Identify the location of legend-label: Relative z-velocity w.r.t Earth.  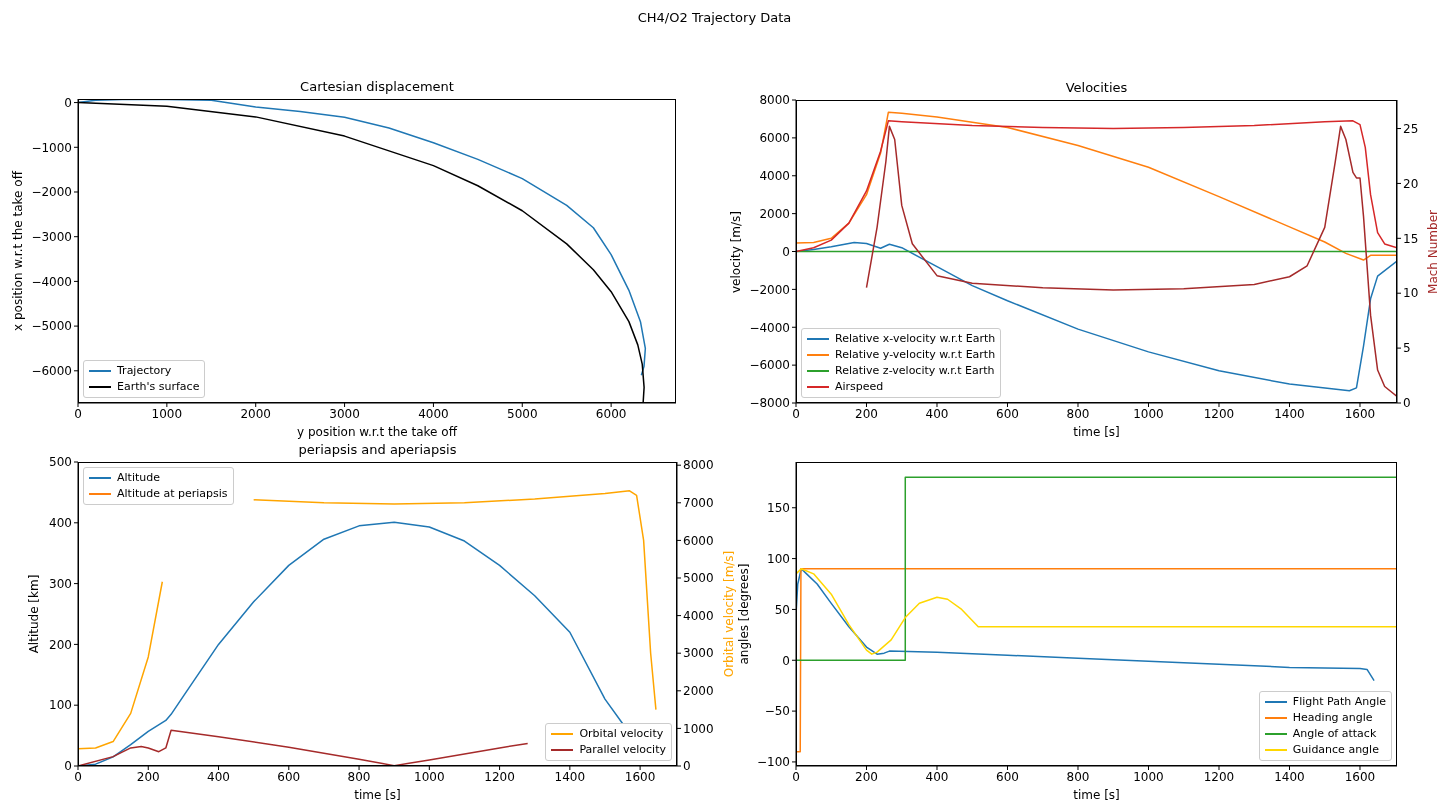
(915, 371).